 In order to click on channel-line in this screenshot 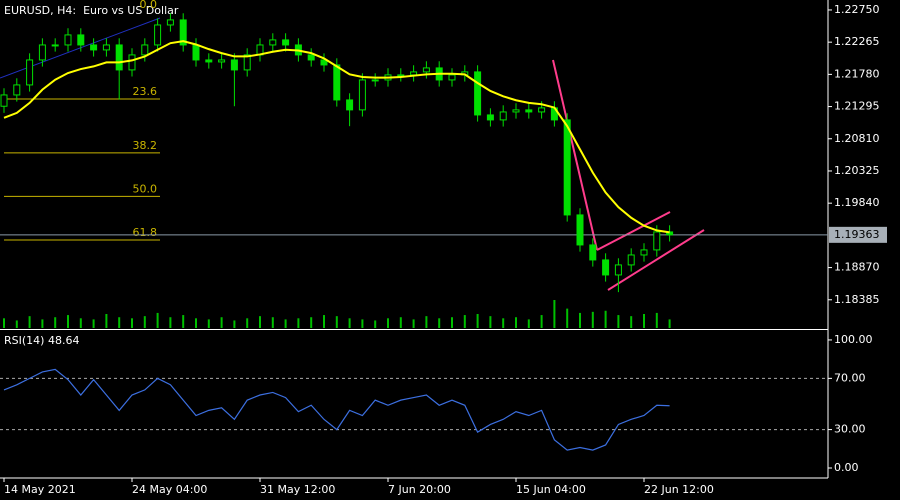, I will do `click(633, 231)`.